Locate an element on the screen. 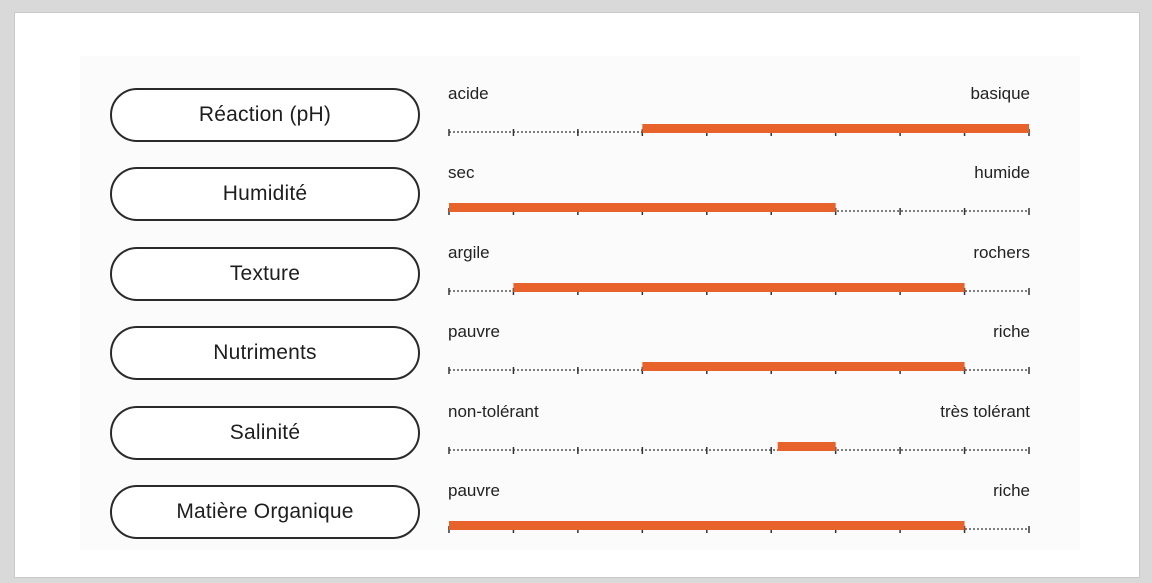 The height and width of the screenshot is (583, 1152). row-reaction-ph: Réaction (pH) acide basique is located at coordinates (576, 126).